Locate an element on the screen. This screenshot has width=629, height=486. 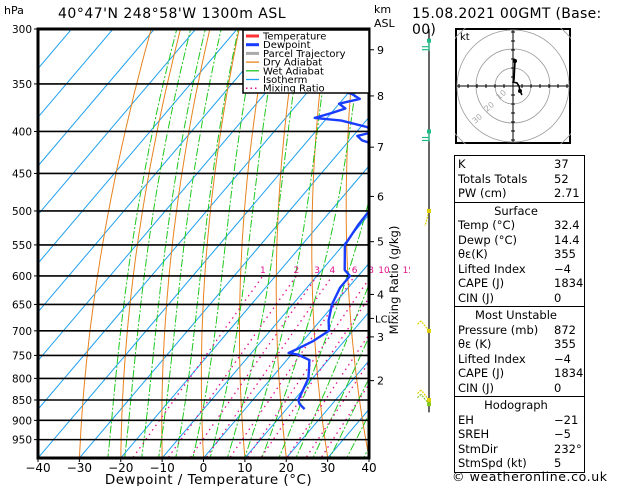
legend-box is located at coordinates (306, 61).